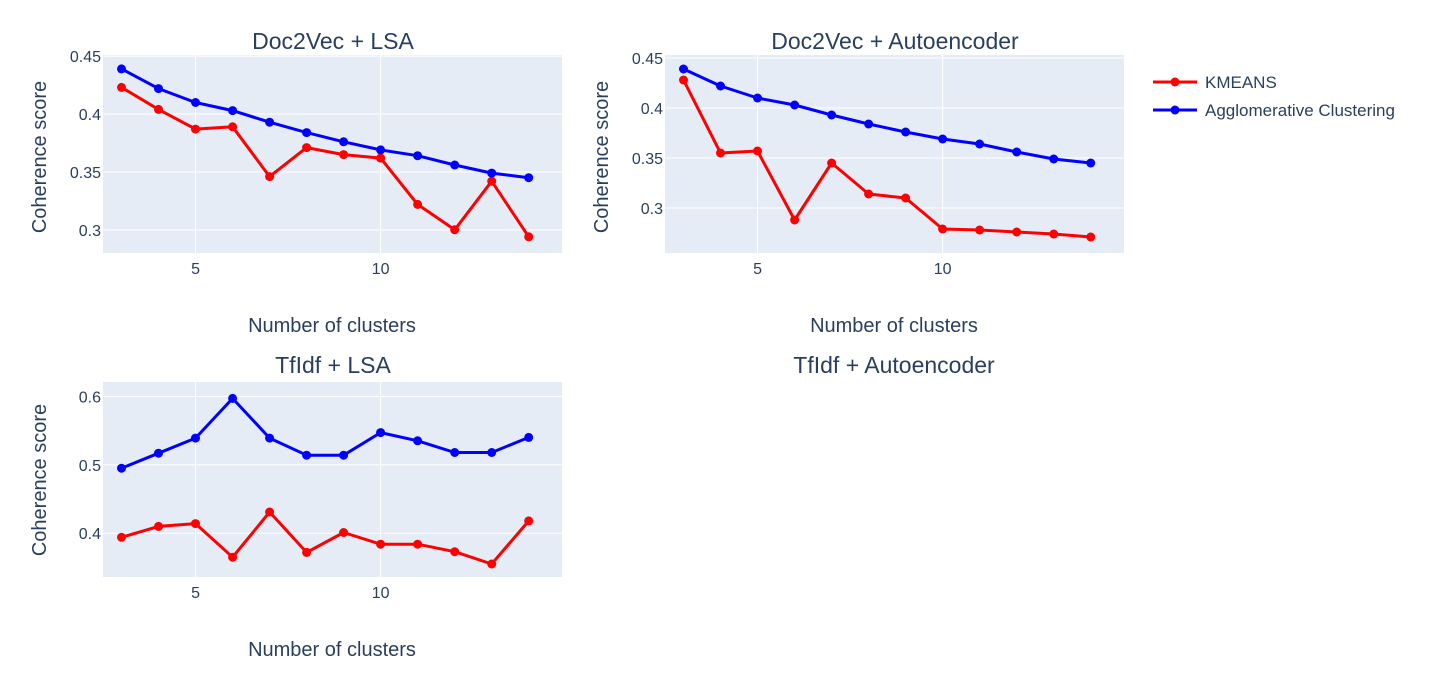 The width and height of the screenshot is (1432, 673). What do you see at coordinates (90, 466) in the screenshot?
I see `y-tick-label: 0.5` at bounding box center [90, 466].